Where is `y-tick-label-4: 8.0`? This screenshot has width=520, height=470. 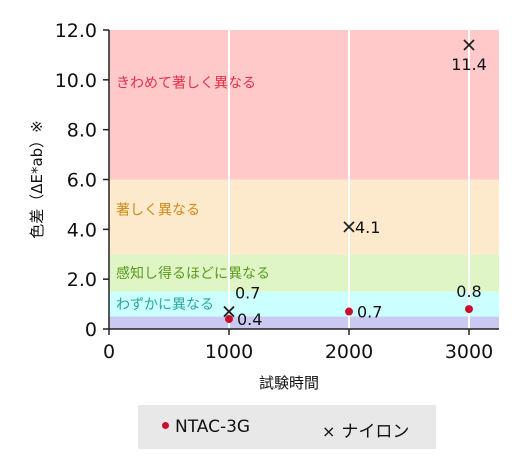
y-tick-label-4: 8.0 is located at coordinates (82, 131).